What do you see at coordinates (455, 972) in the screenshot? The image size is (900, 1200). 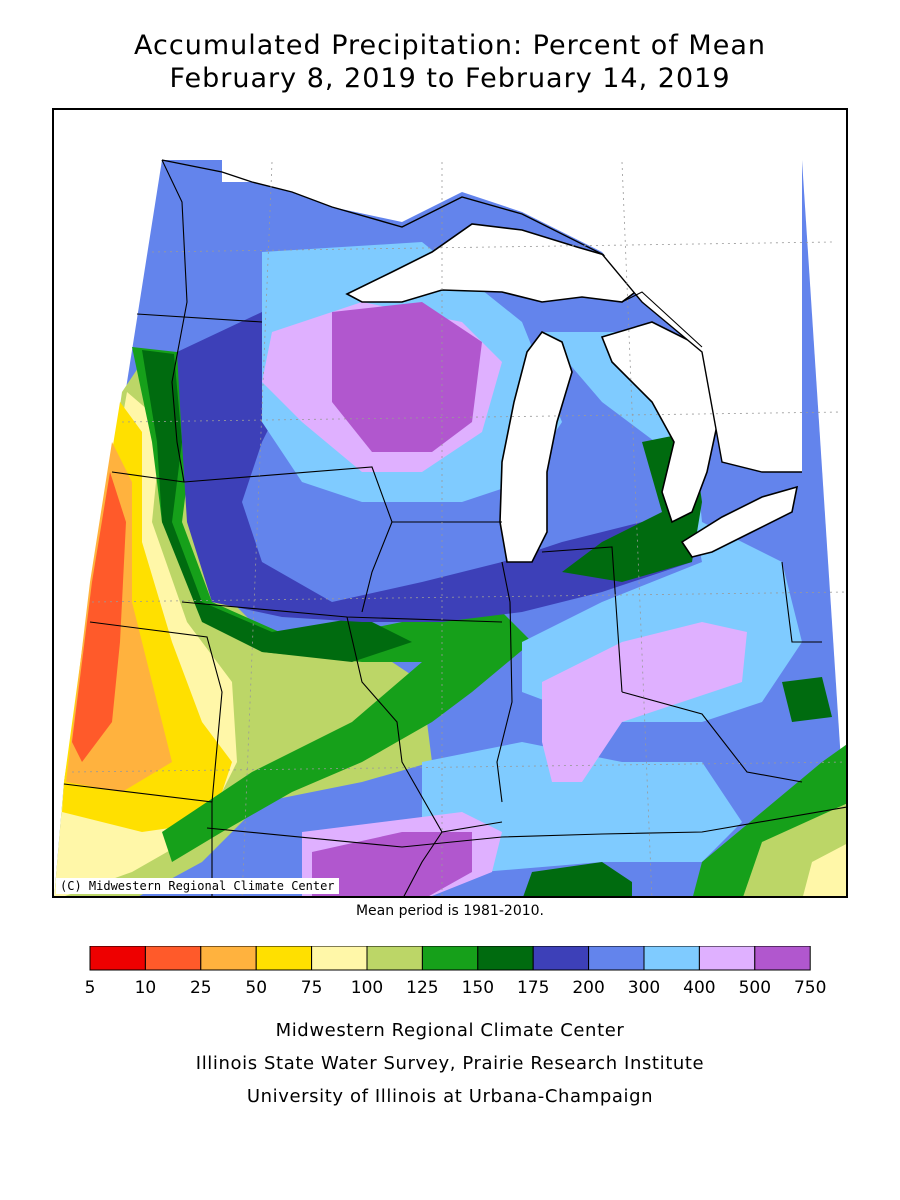 I see `color-scale-legend: 5 10 25 50 75 100 125 150 175 200 300 400 500 750` at bounding box center [455, 972].